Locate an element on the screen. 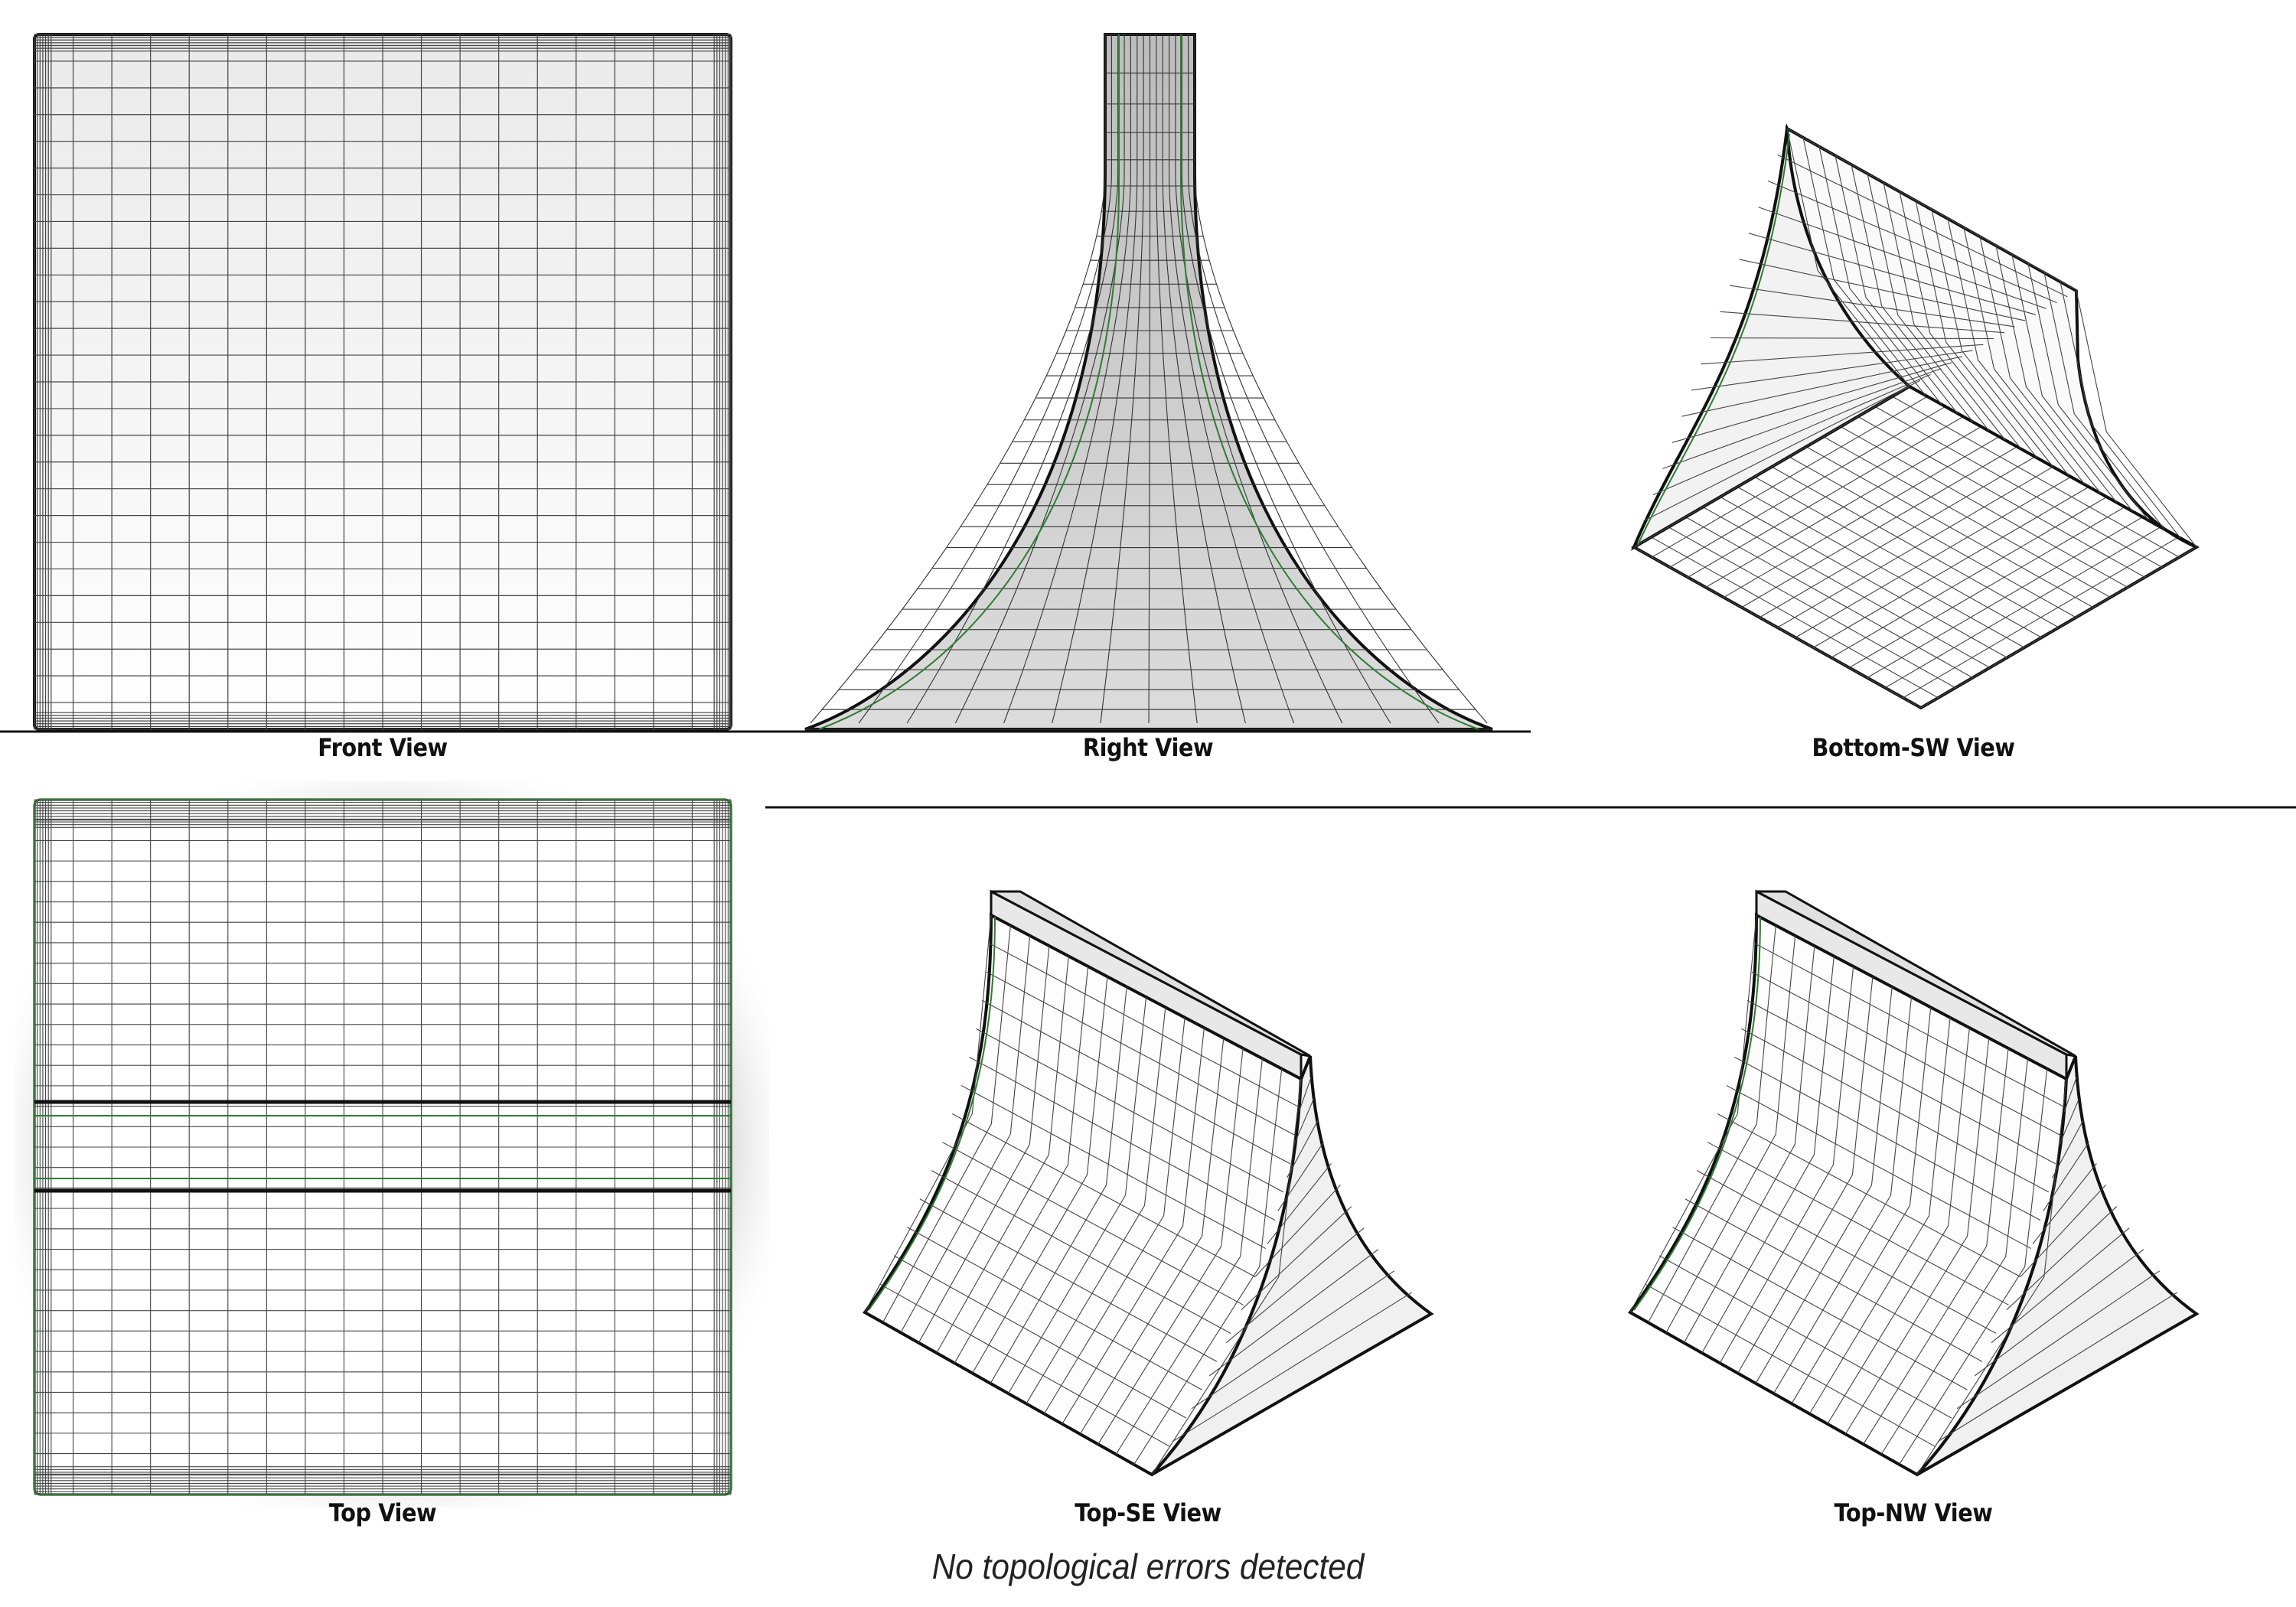 The width and height of the screenshot is (2296, 1607). top-se-view-model is located at coordinates (1148, 1183).